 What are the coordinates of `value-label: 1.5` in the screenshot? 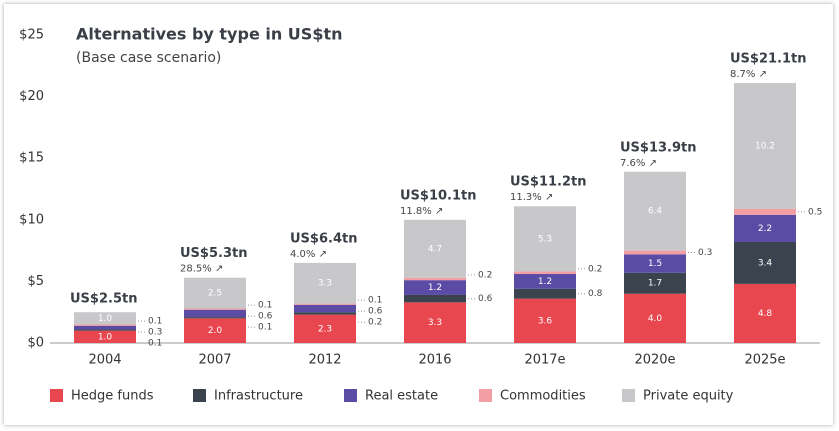 It's located at (655, 264).